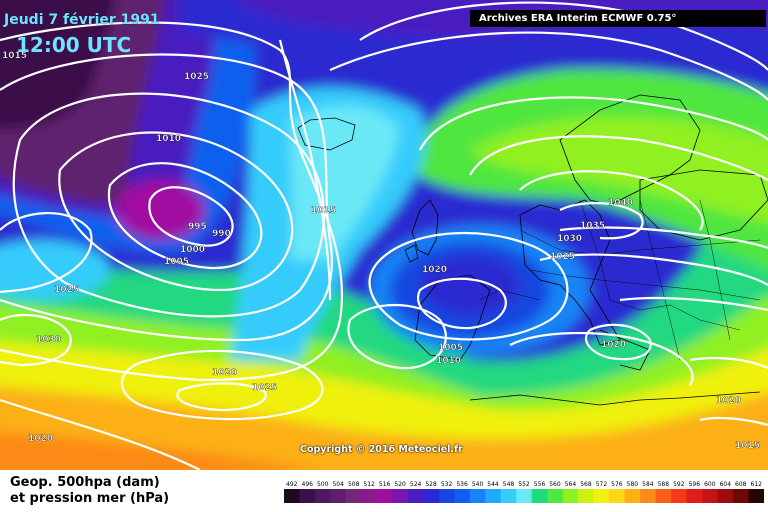 The image size is (768, 512). Describe the element at coordinates (617, 484) in the screenshot. I see `scale-tick-label: 576` at that location.